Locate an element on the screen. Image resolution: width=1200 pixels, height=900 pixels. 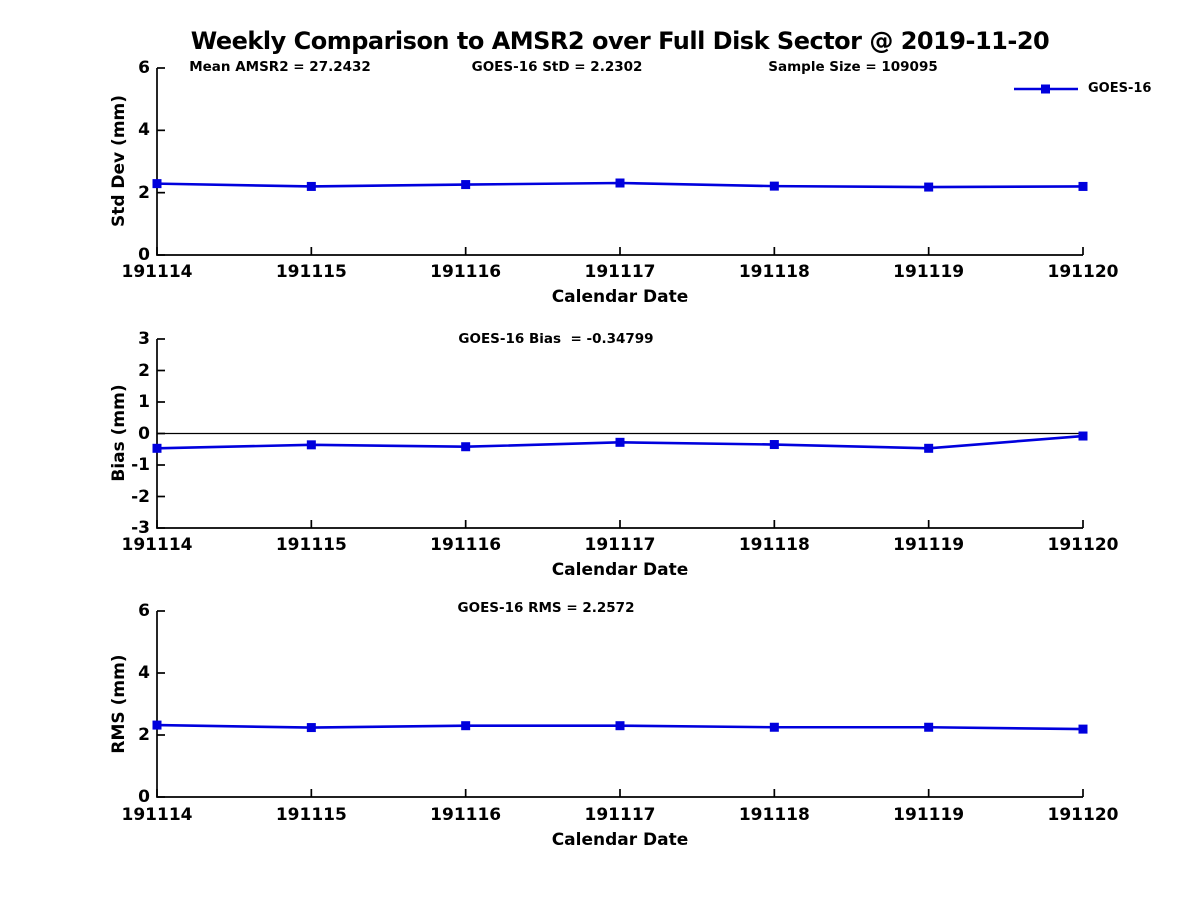
annotation-goes16-rms: GOES-16 RMS = 2.2572 is located at coordinates (546, 608).